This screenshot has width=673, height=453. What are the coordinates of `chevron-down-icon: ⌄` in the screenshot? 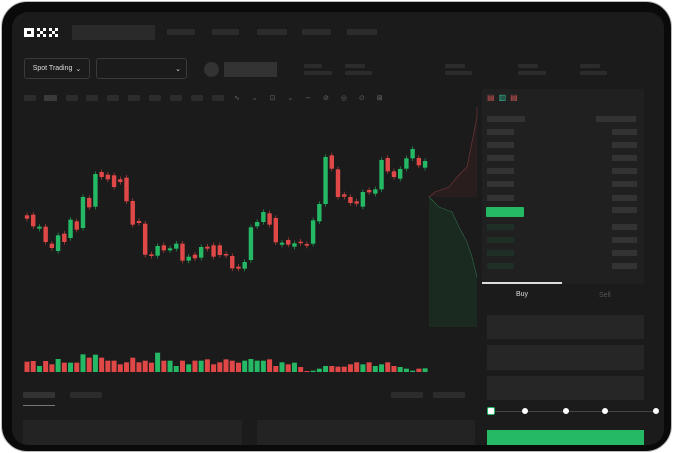 It's located at (178, 69).